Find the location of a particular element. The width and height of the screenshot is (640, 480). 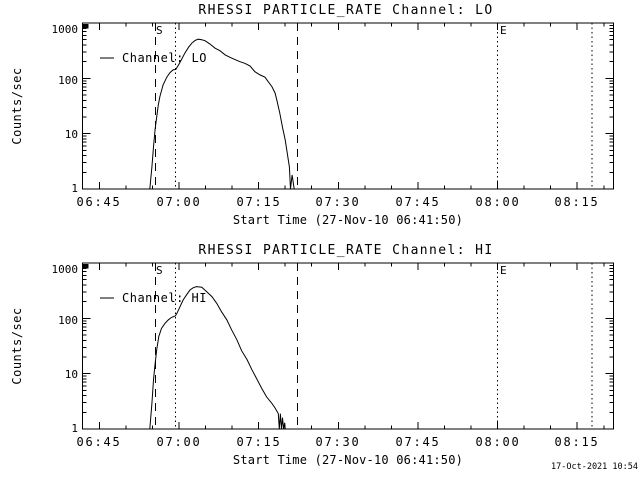

legend-label-lo: Channel: LO is located at coordinates (164, 58).